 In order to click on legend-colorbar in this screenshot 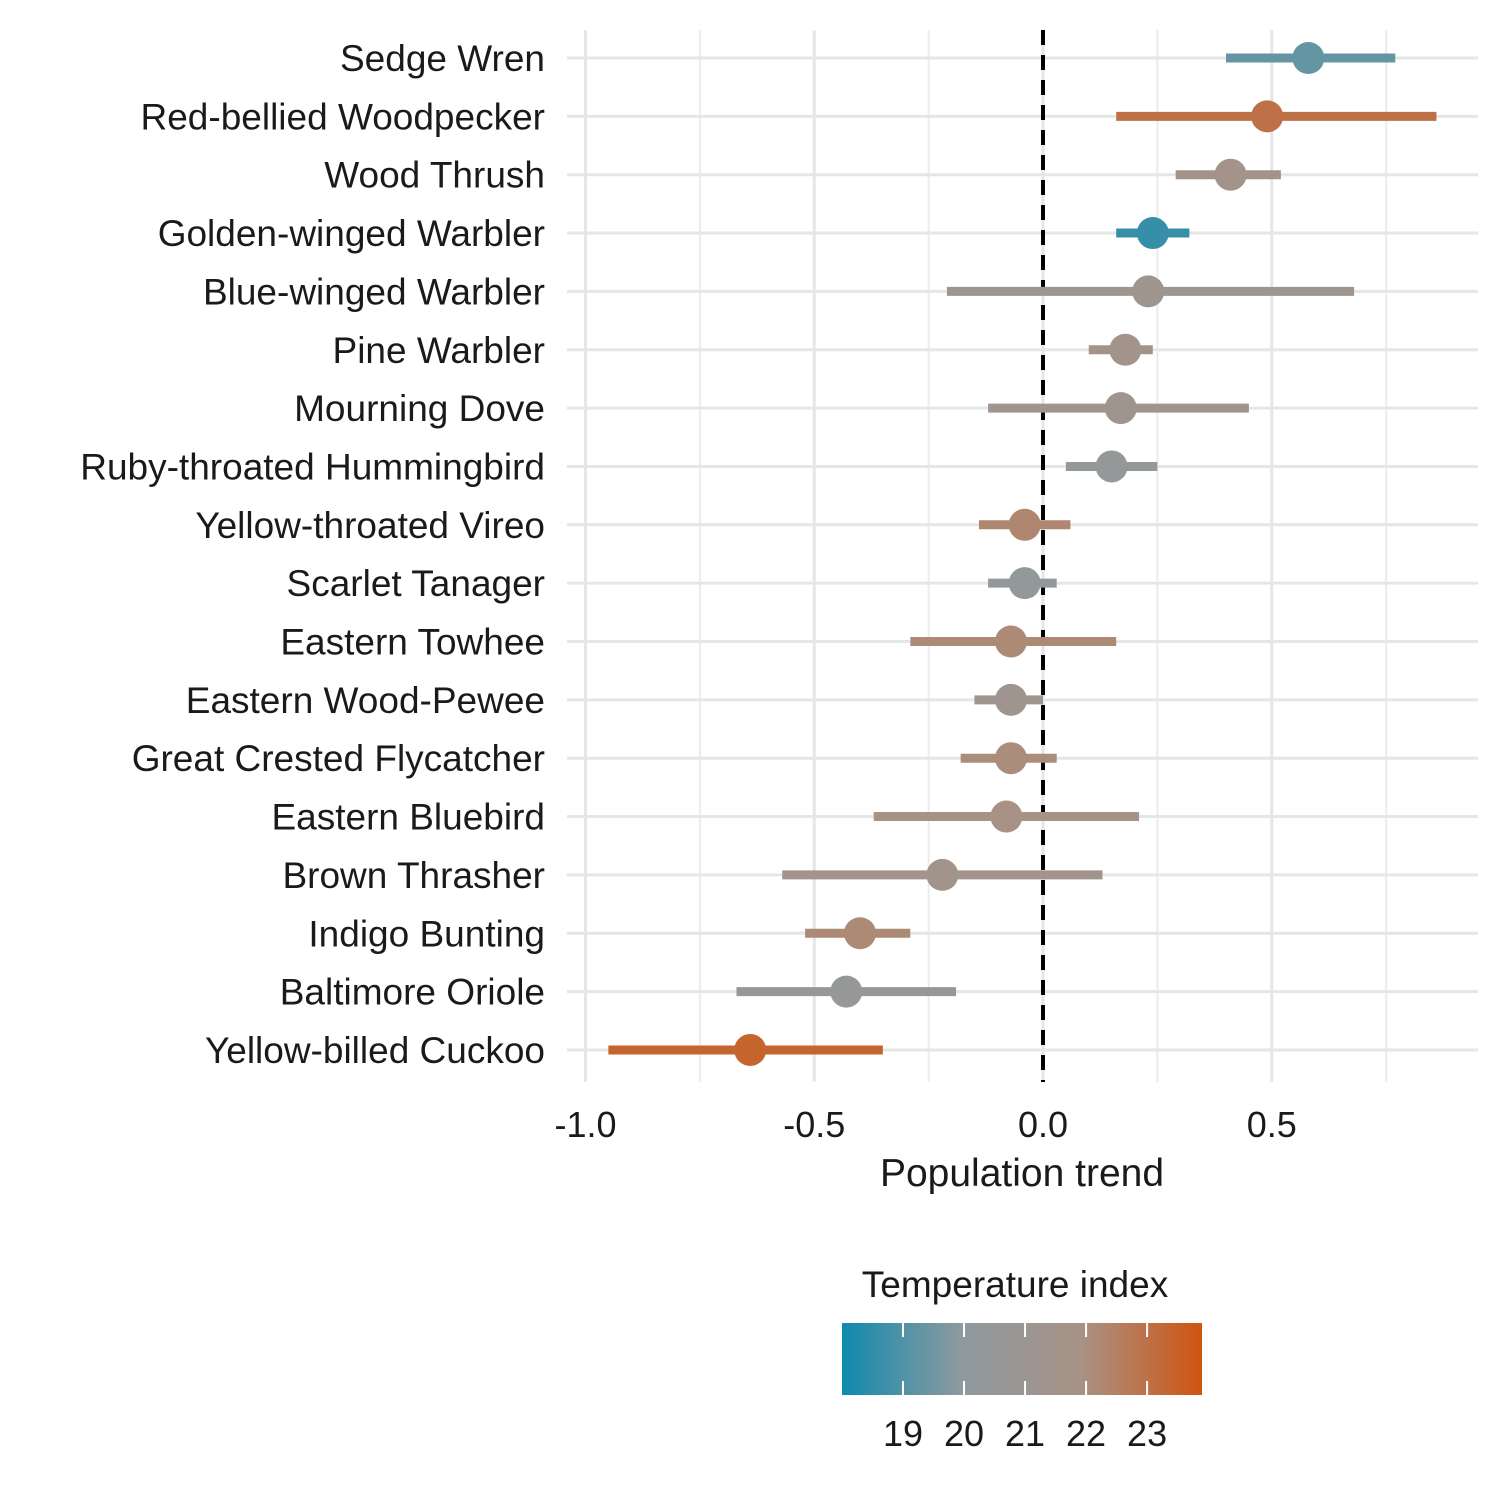, I will do `click(1022, 1359)`.